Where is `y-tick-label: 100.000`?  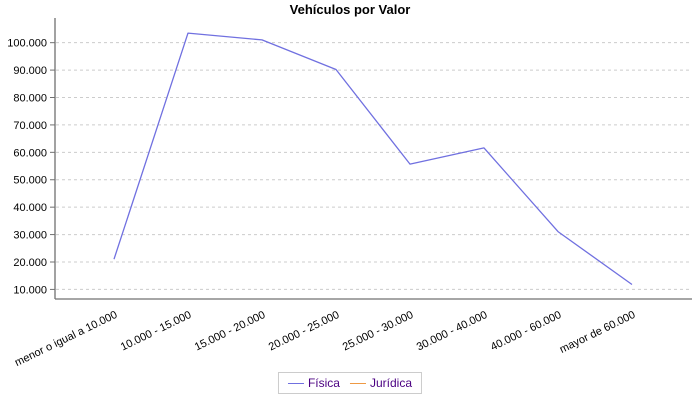
y-tick-label: 100.000 is located at coordinates (27, 44).